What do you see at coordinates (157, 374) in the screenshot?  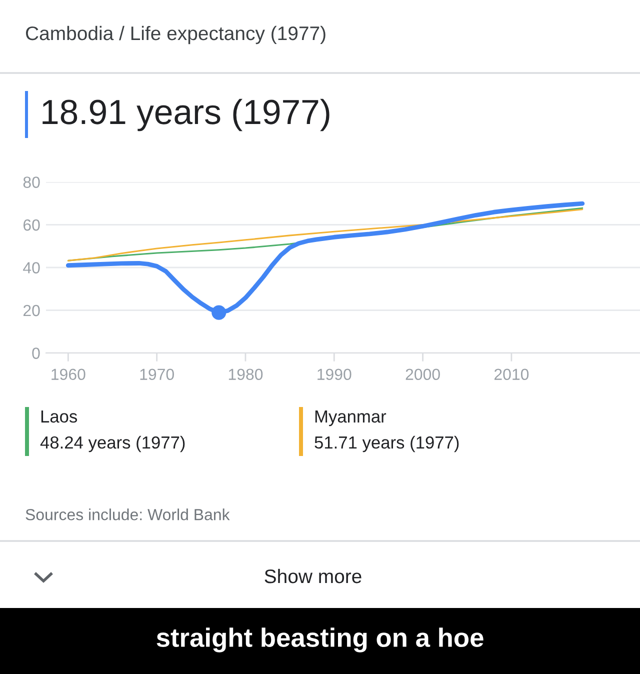 I see `x-tick-label: 1970` at bounding box center [157, 374].